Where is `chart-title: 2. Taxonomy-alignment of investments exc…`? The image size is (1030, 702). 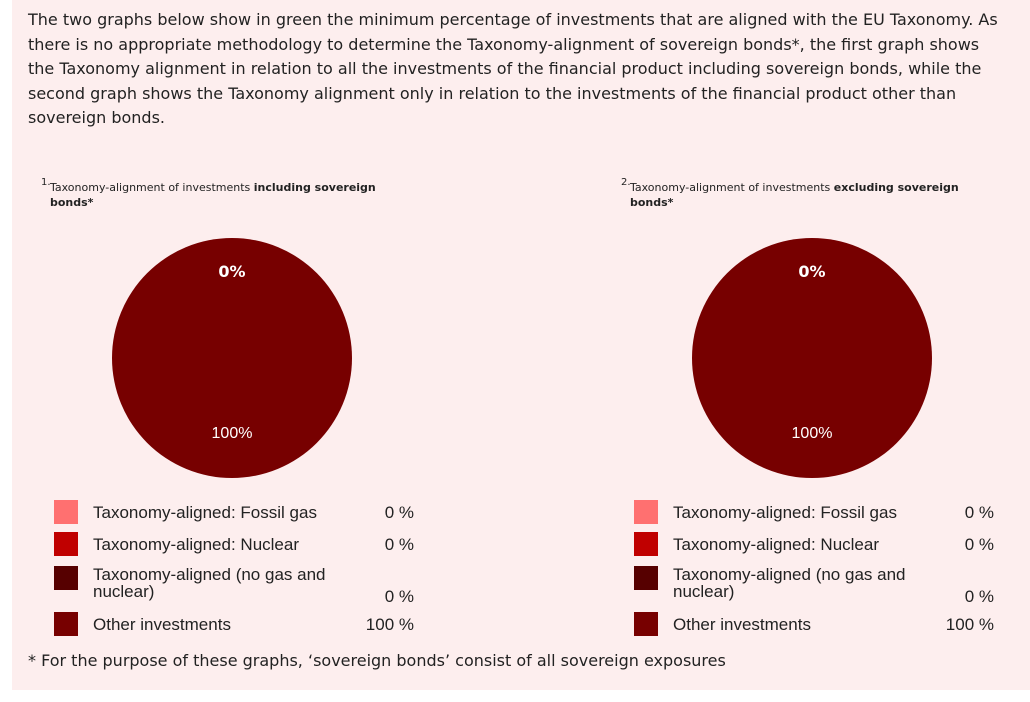
chart-title: 2. Taxonomy-alignment of investments exc… is located at coordinates (805, 193).